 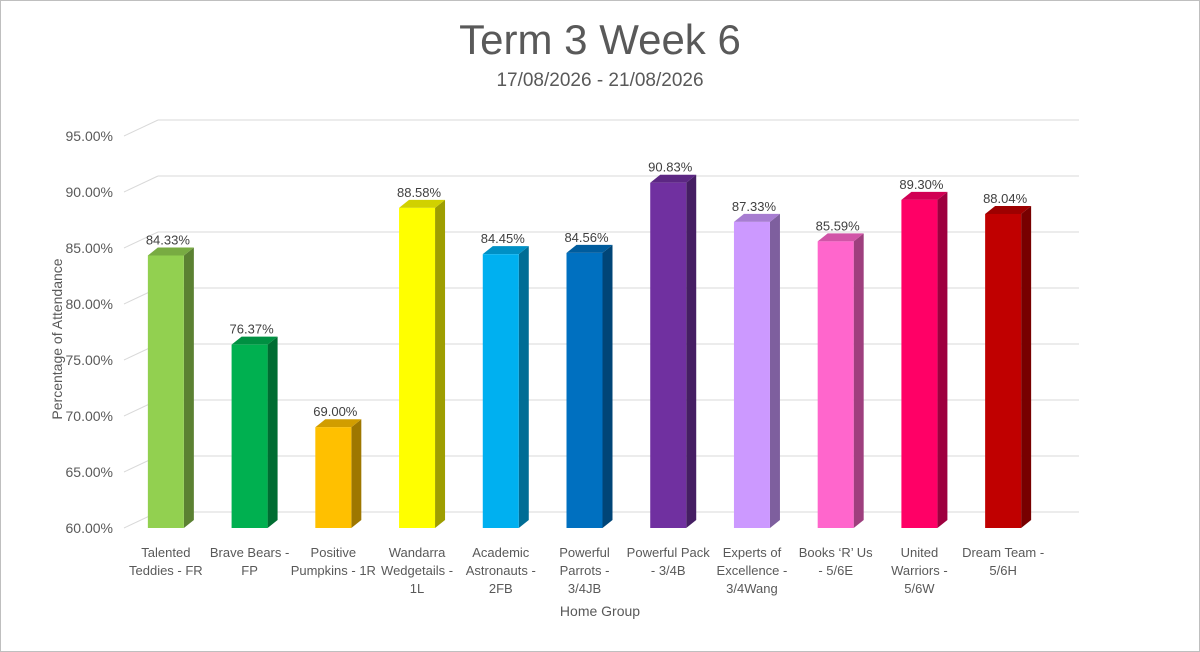 What do you see at coordinates (249, 570) in the screenshot?
I see `x-tick-label: FP` at bounding box center [249, 570].